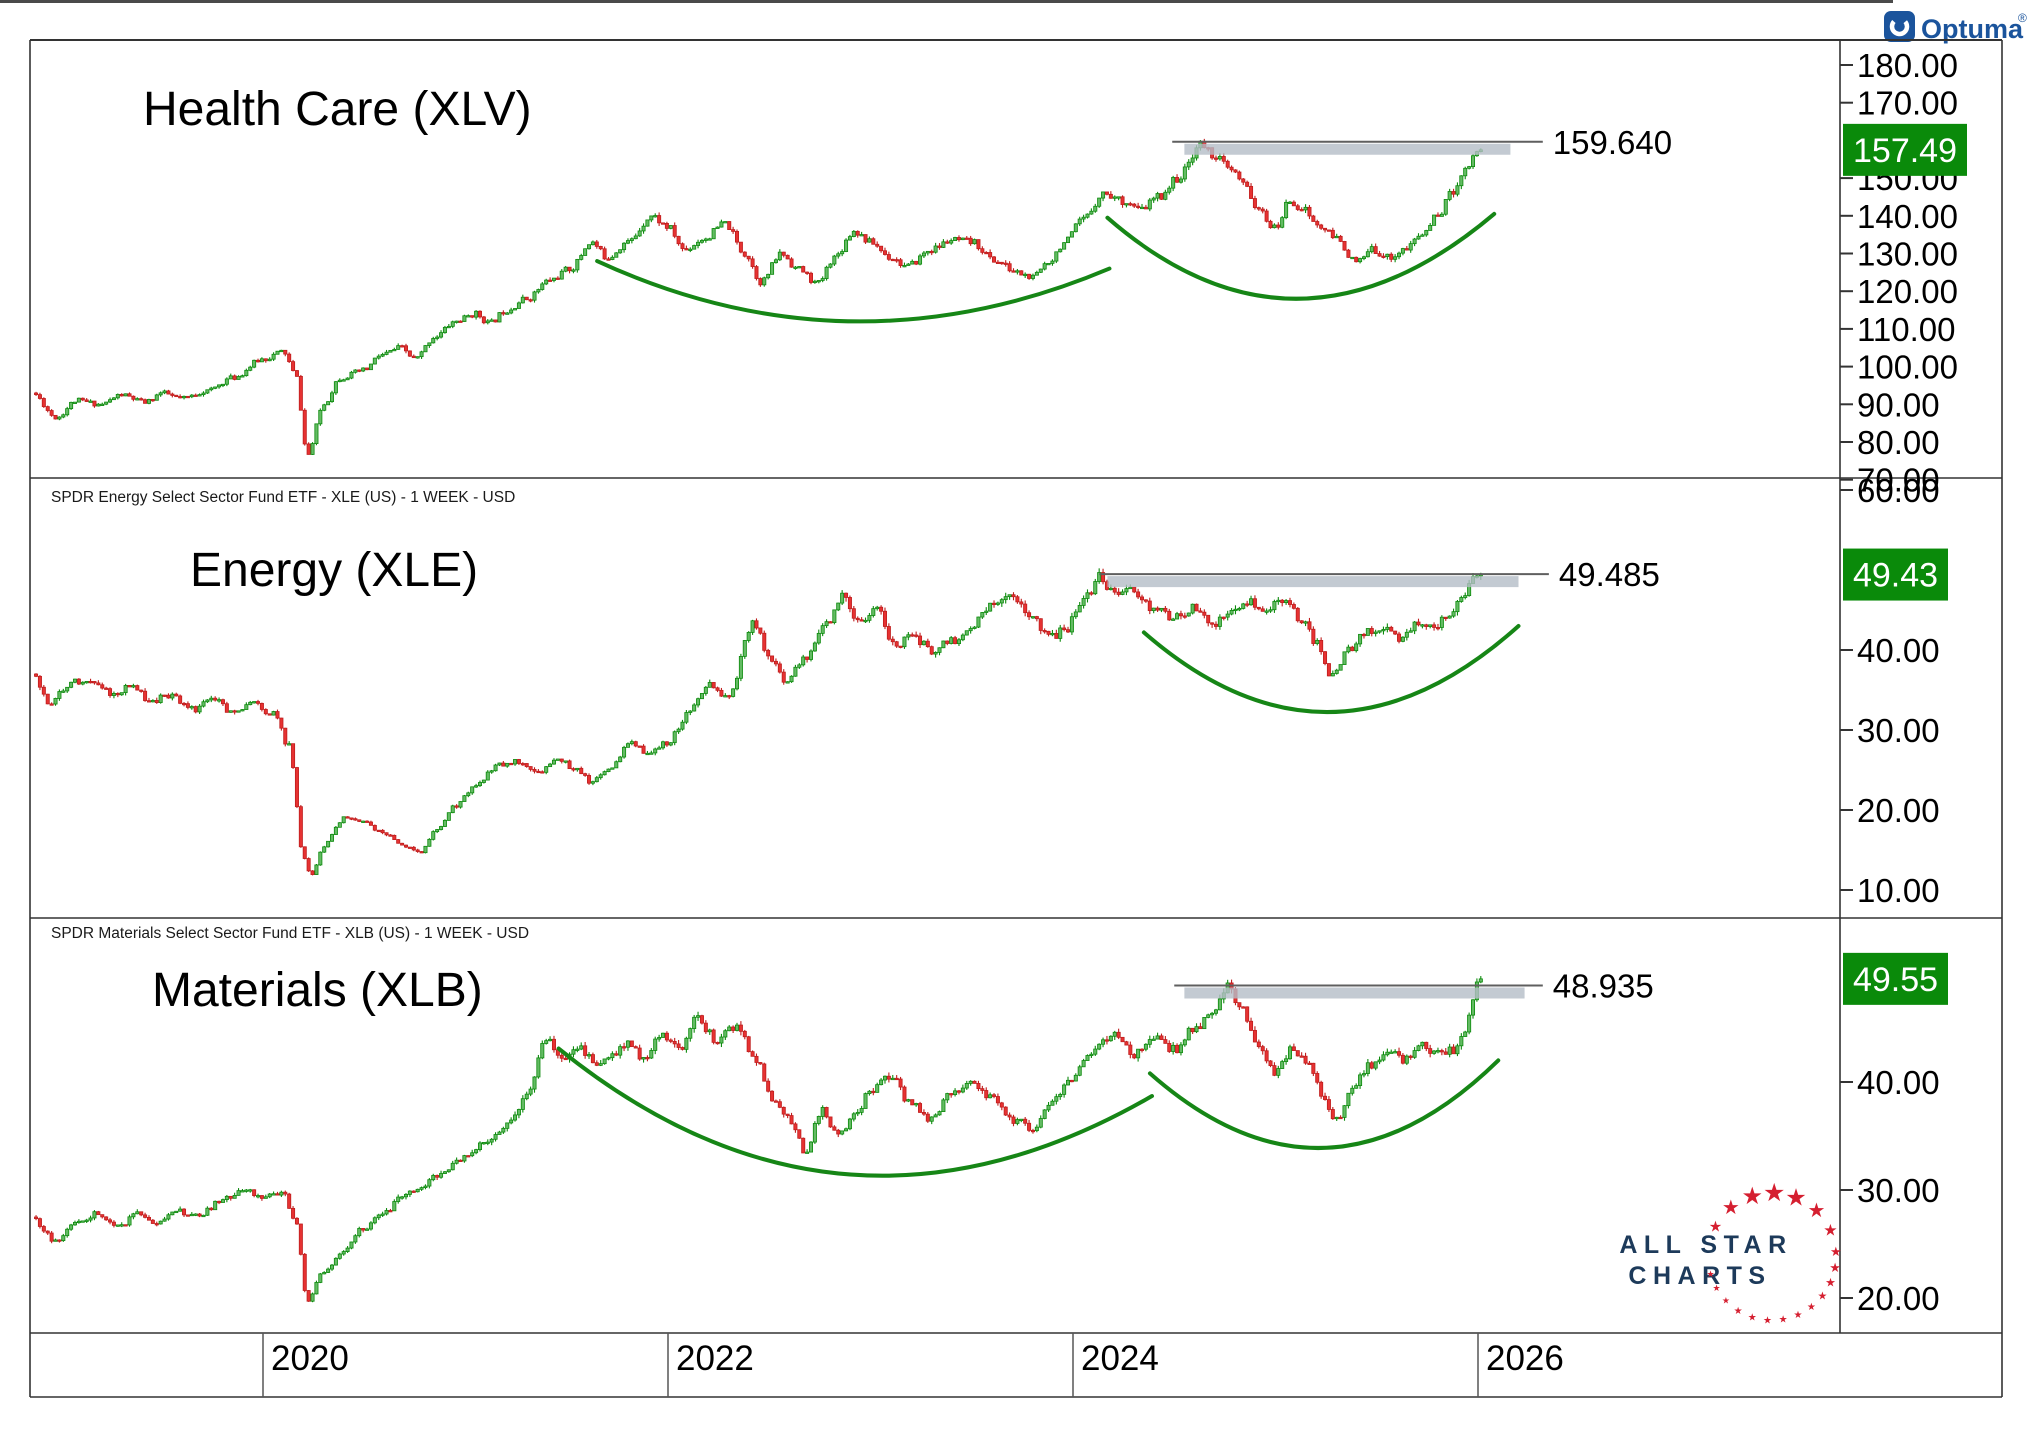  I want to click on last-price-badge-xlb: 49.55, so click(1895, 978).